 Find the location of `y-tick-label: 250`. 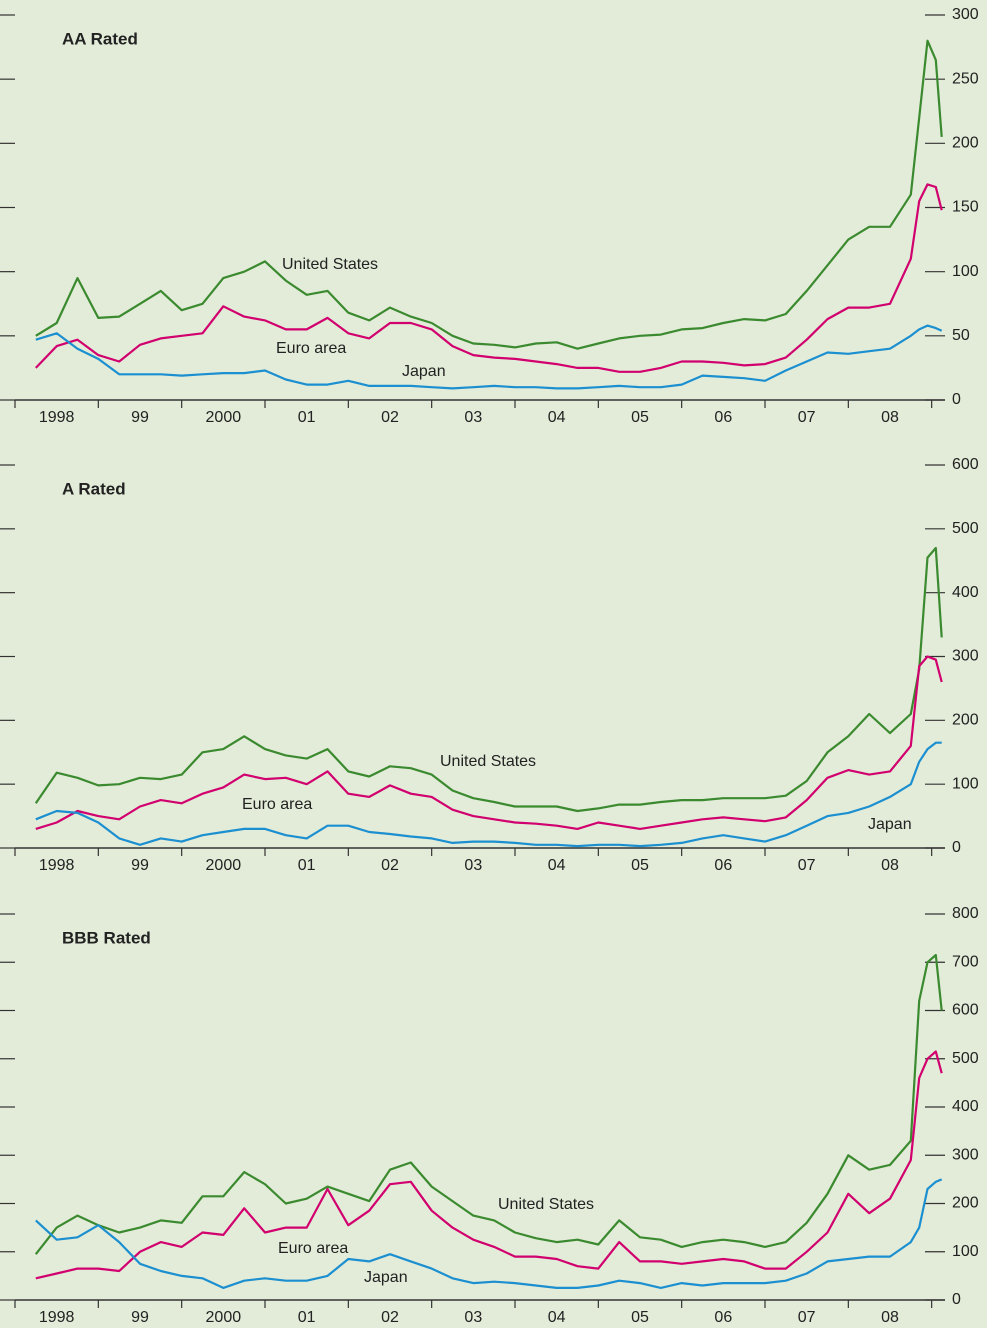

y-tick-label: 250 is located at coordinates (965, 78).